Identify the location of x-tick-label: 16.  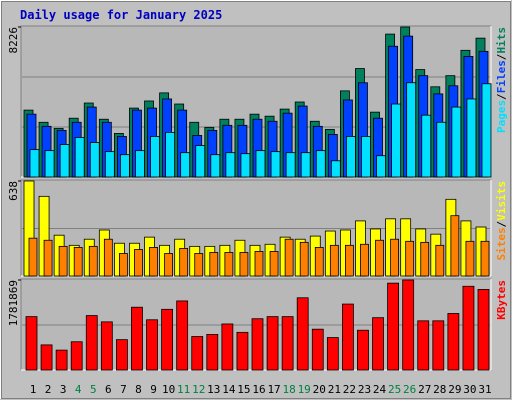
(258, 389).